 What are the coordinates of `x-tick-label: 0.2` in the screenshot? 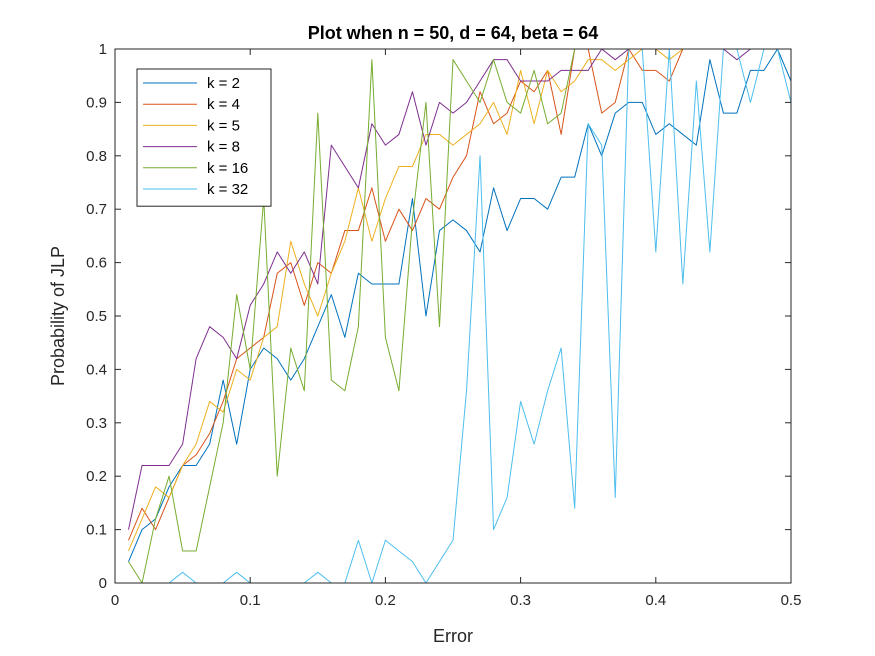 It's located at (385, 600).